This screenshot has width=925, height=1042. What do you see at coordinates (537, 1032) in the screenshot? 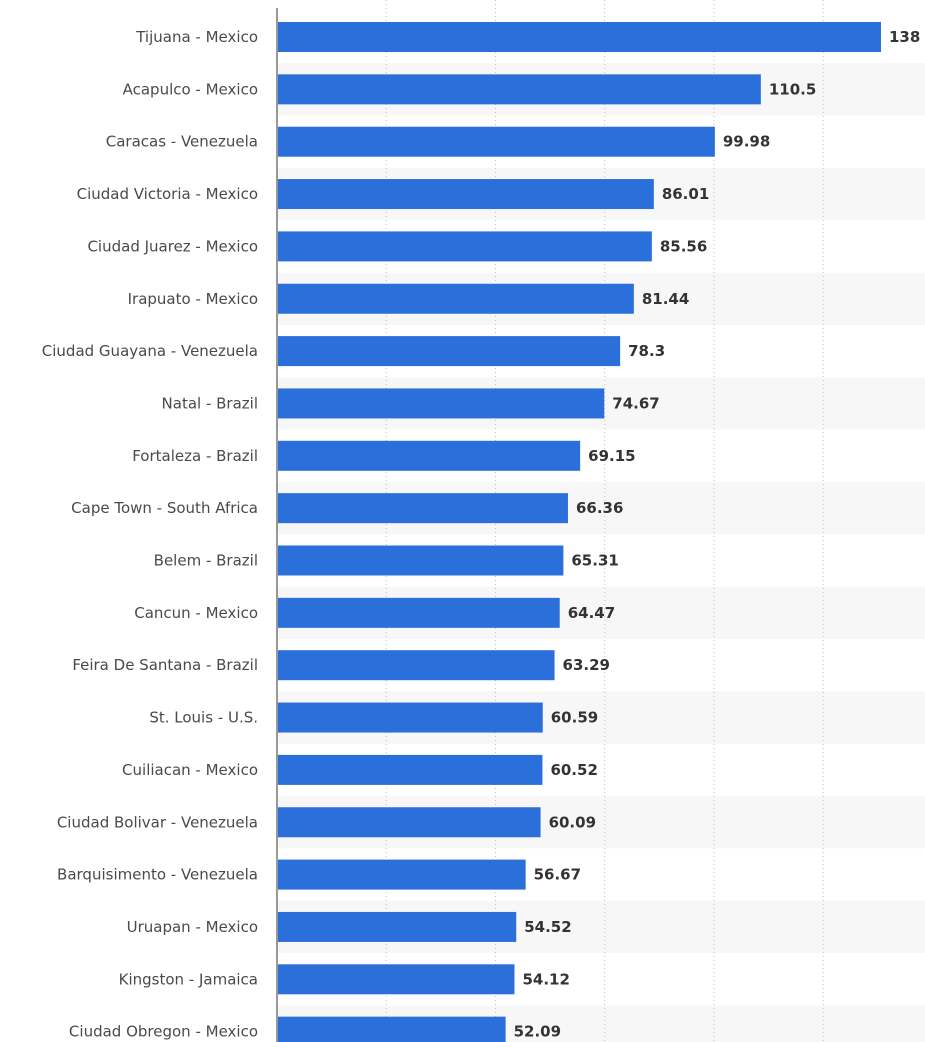
I see `value-label: 52.09` at bounding box center [537, 1032].